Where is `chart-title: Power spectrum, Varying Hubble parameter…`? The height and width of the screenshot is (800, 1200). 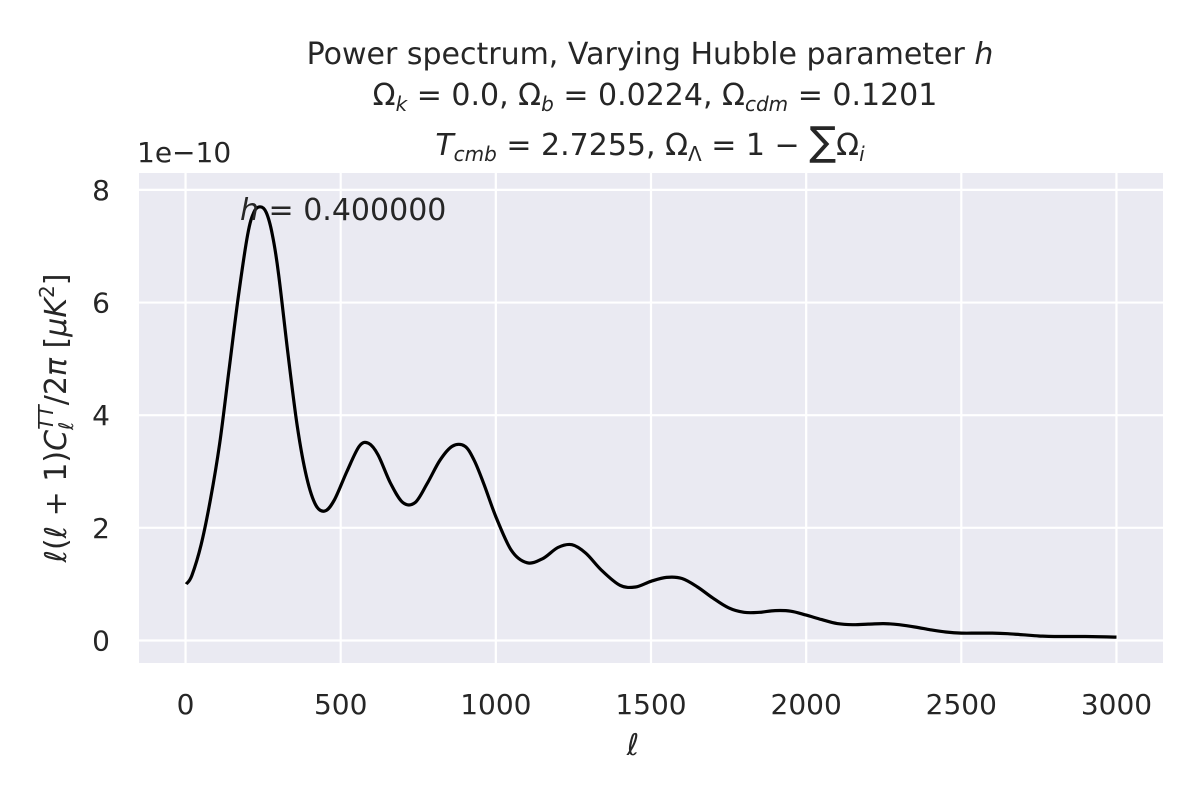
chart-title: Power spectrum, Varying Hubble parameter… is located at coordinates (650, 101).